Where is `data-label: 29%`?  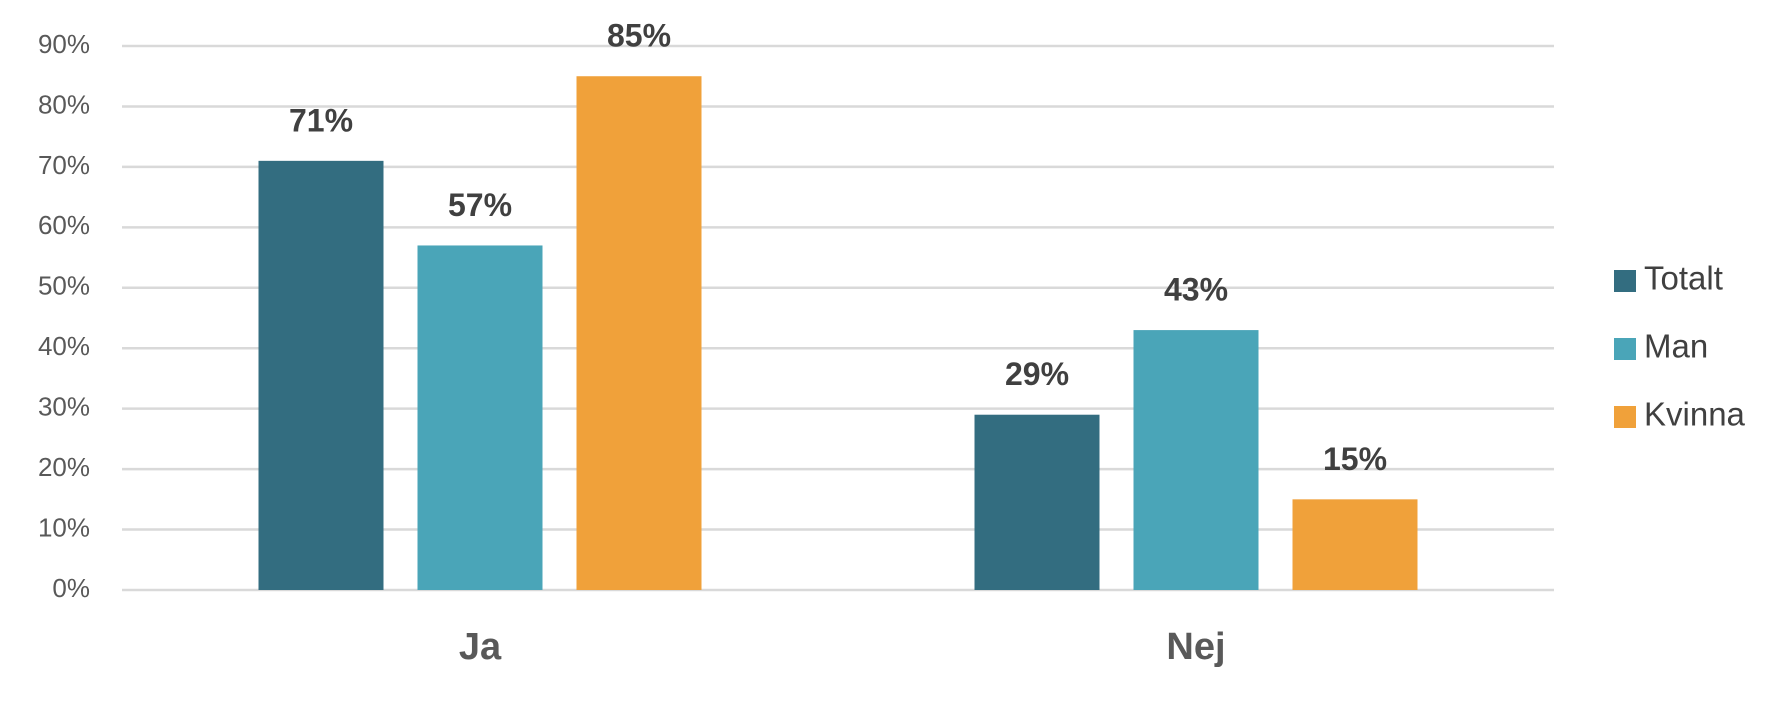 data-label: 29% is located at coordinates (1037, 374).